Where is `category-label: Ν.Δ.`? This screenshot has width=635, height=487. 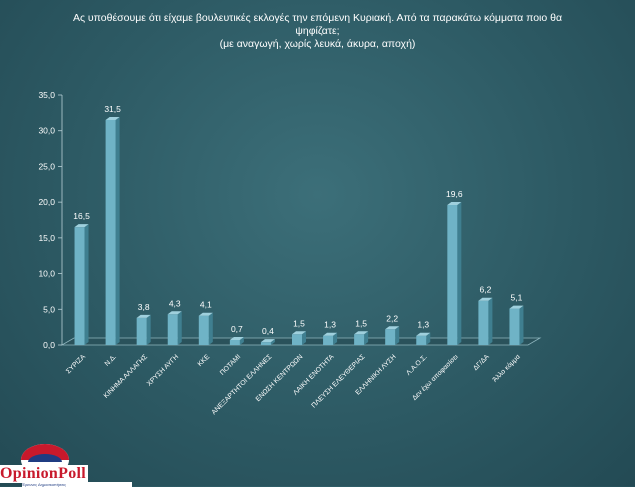
category-label: Ν.Δ. is located at coordinates (111, 360).